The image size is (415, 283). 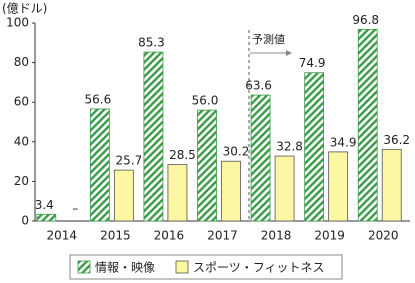 I want to click on y-tick-label: 0, so click(x=25, y=221).